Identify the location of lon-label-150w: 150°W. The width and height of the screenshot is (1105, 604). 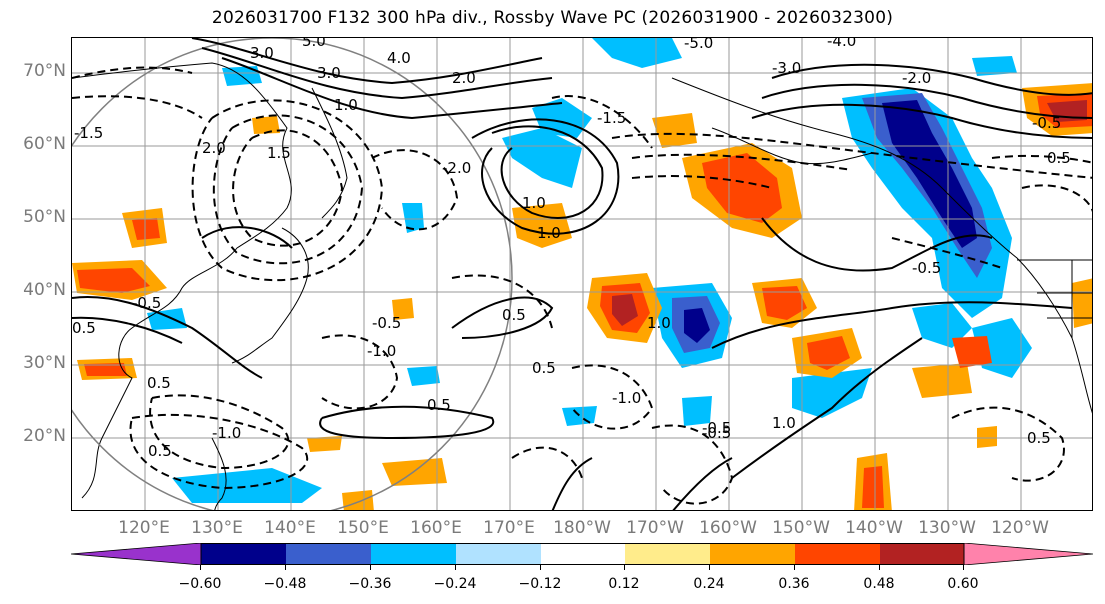
(801, 528).